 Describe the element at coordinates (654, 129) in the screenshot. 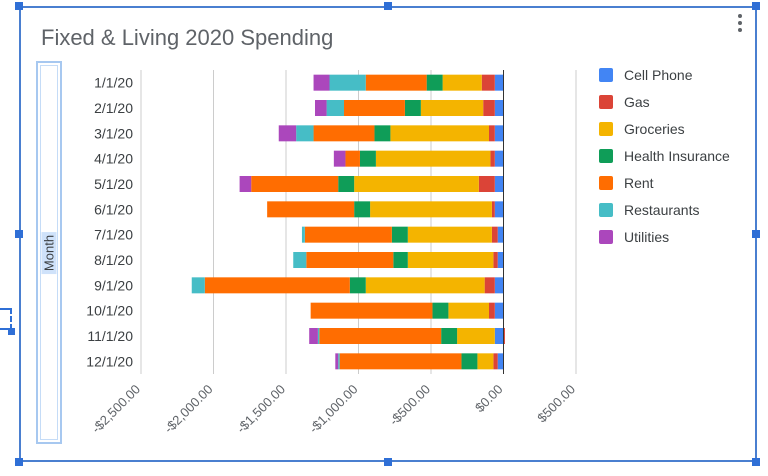

I see `legend-label: Groceries` at that location.